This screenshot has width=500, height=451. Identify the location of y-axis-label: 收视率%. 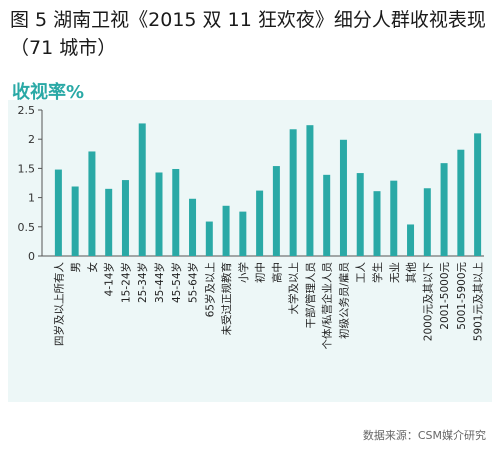
(48, 92).